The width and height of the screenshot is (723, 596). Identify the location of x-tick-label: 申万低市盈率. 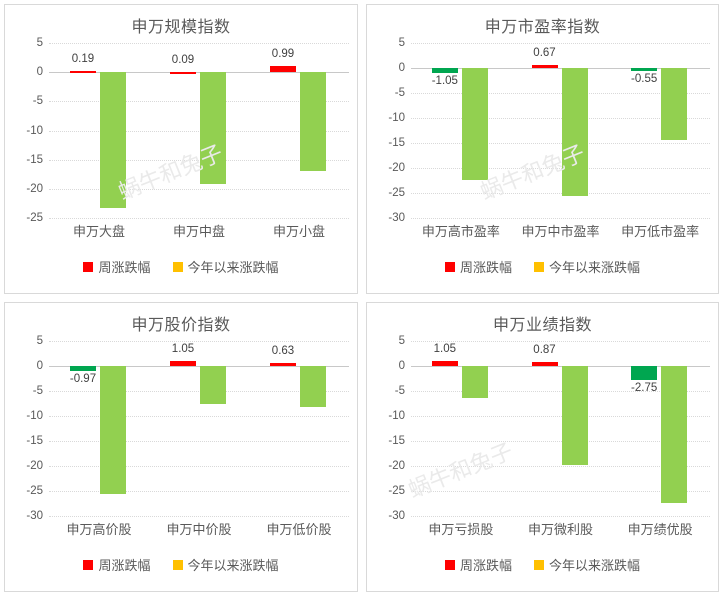
(660, 231).